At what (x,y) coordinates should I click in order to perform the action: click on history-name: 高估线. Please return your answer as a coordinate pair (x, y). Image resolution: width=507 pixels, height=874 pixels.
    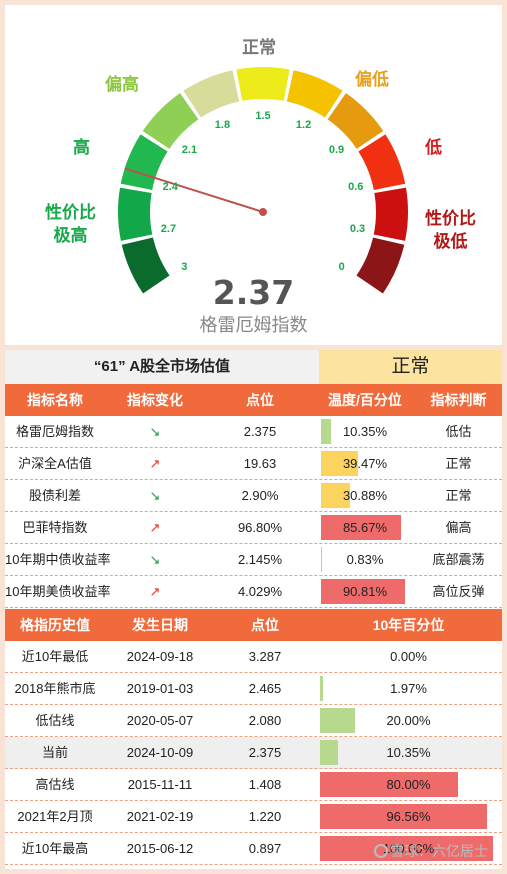
    Looking at the image, I should click on (55, 784).